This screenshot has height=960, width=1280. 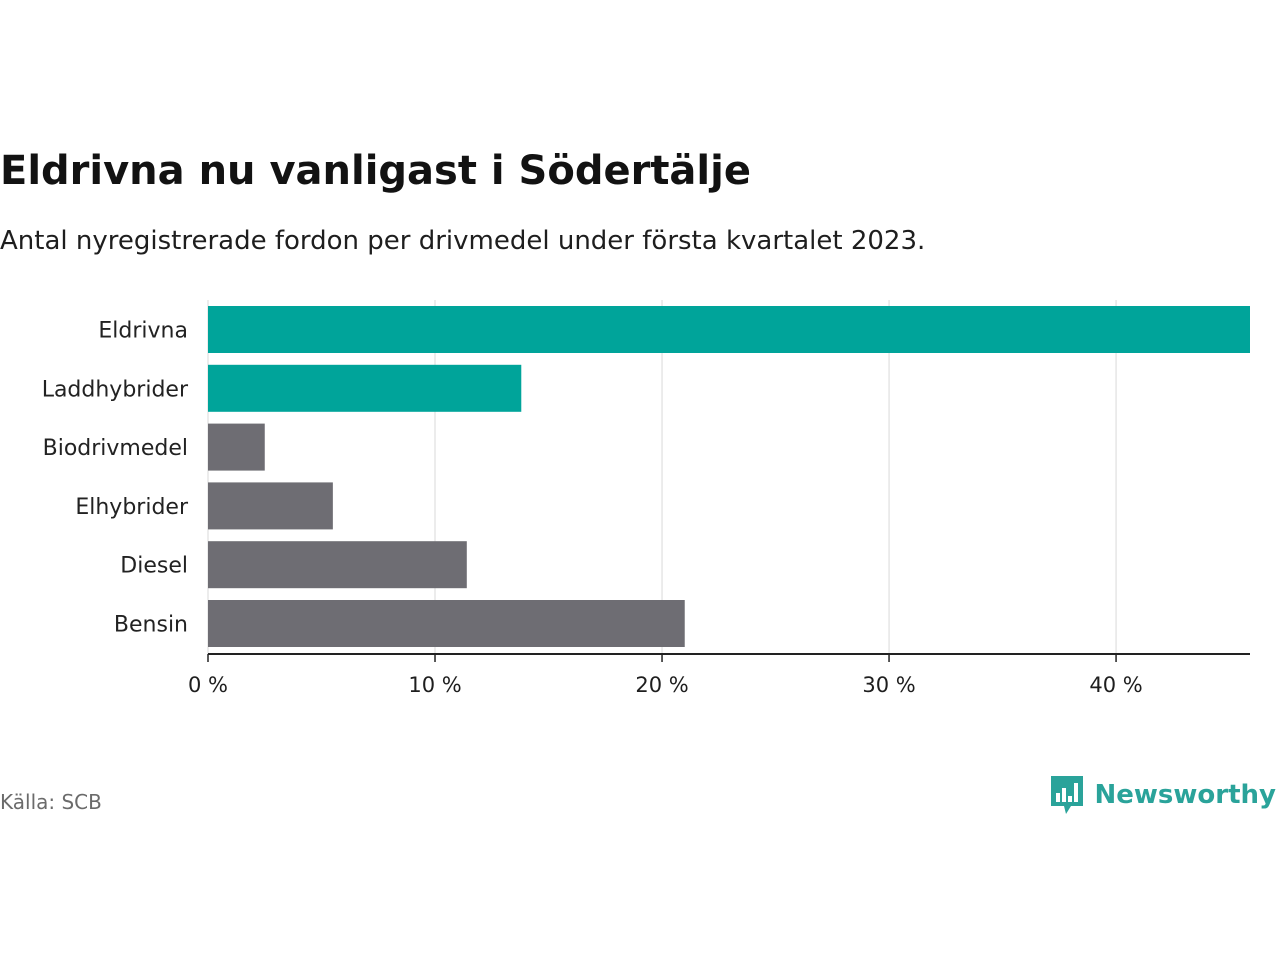 I want to click on bar-diesel, so click(x=337, y=565).